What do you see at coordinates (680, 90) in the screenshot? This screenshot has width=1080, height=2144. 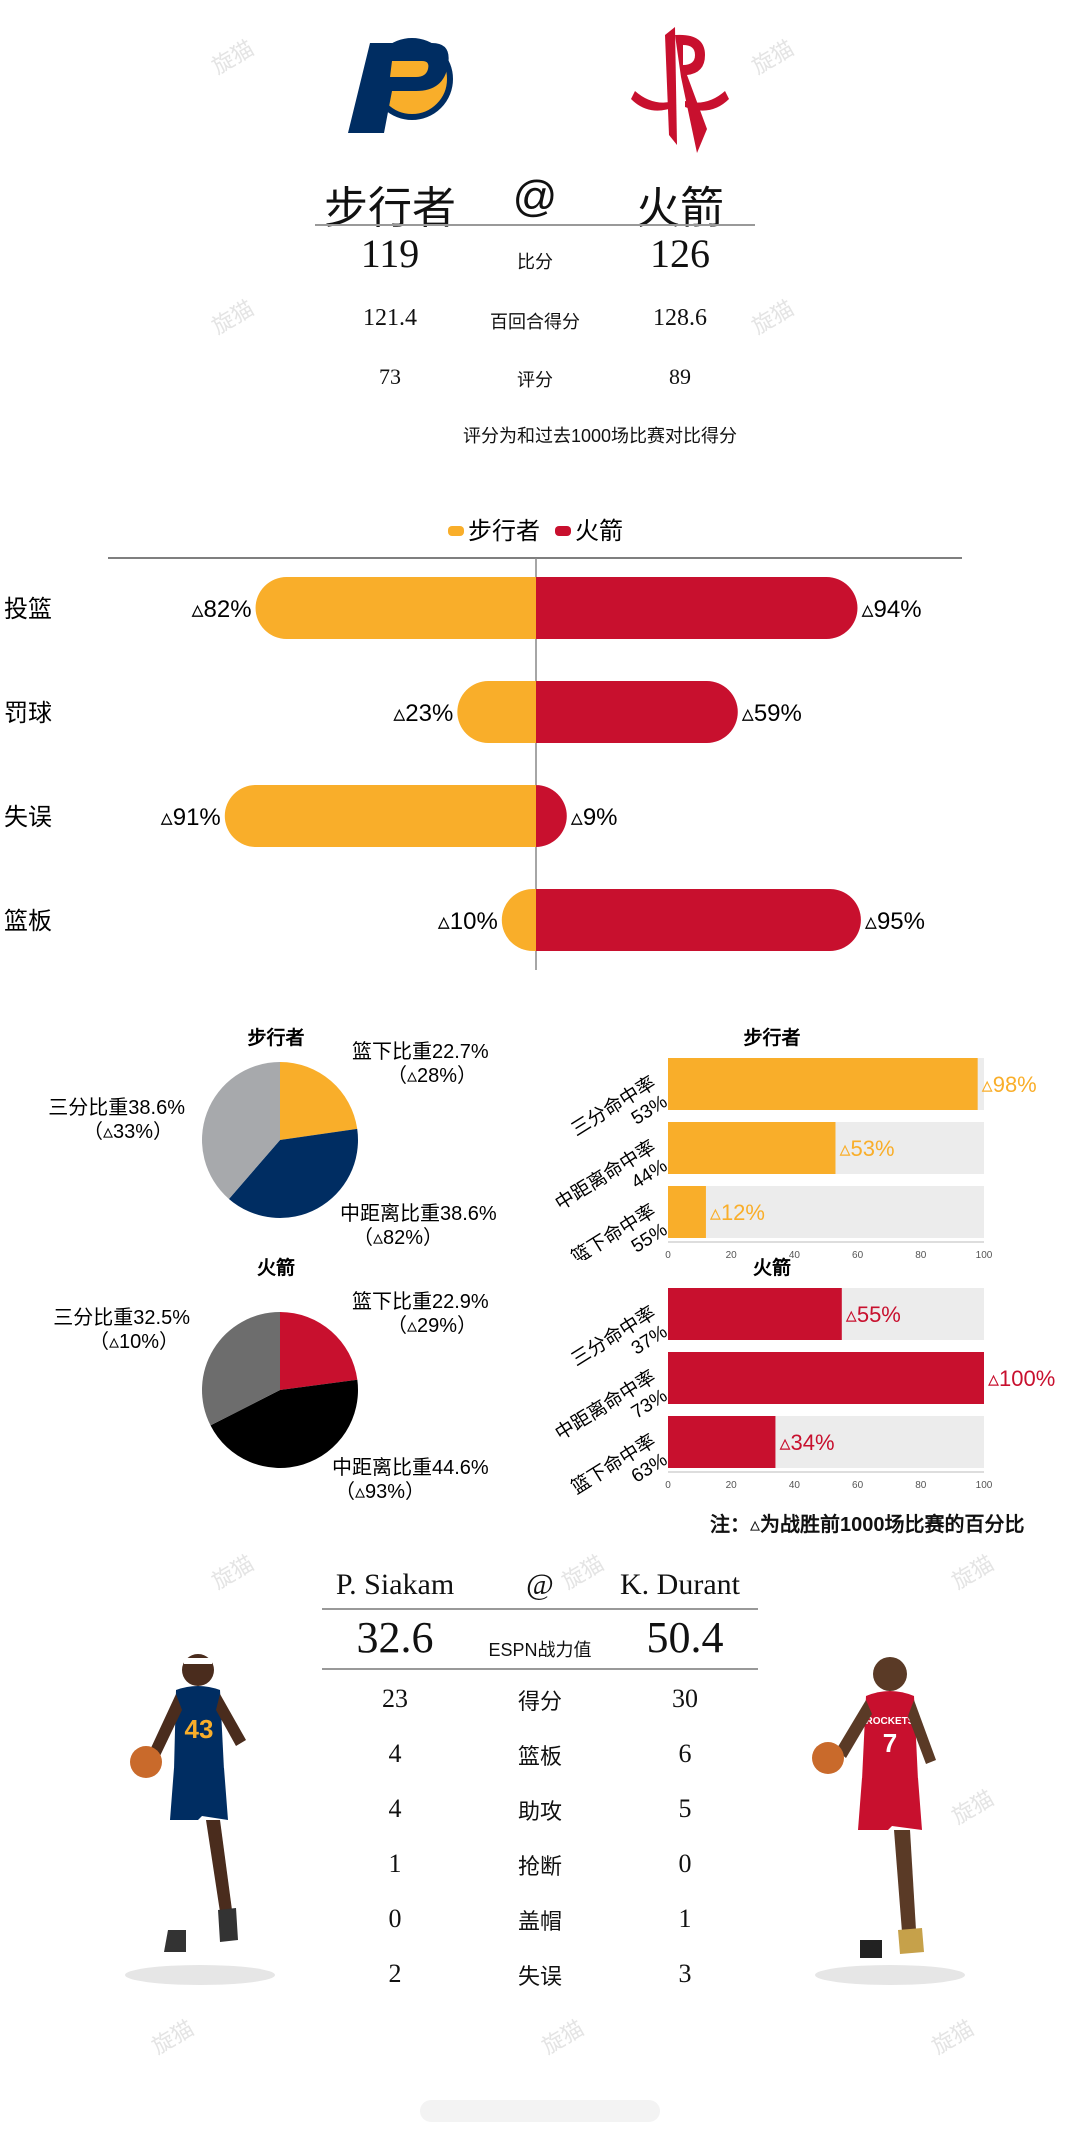 I see `rockets-logo-icon` at bounding box center [680, 90].